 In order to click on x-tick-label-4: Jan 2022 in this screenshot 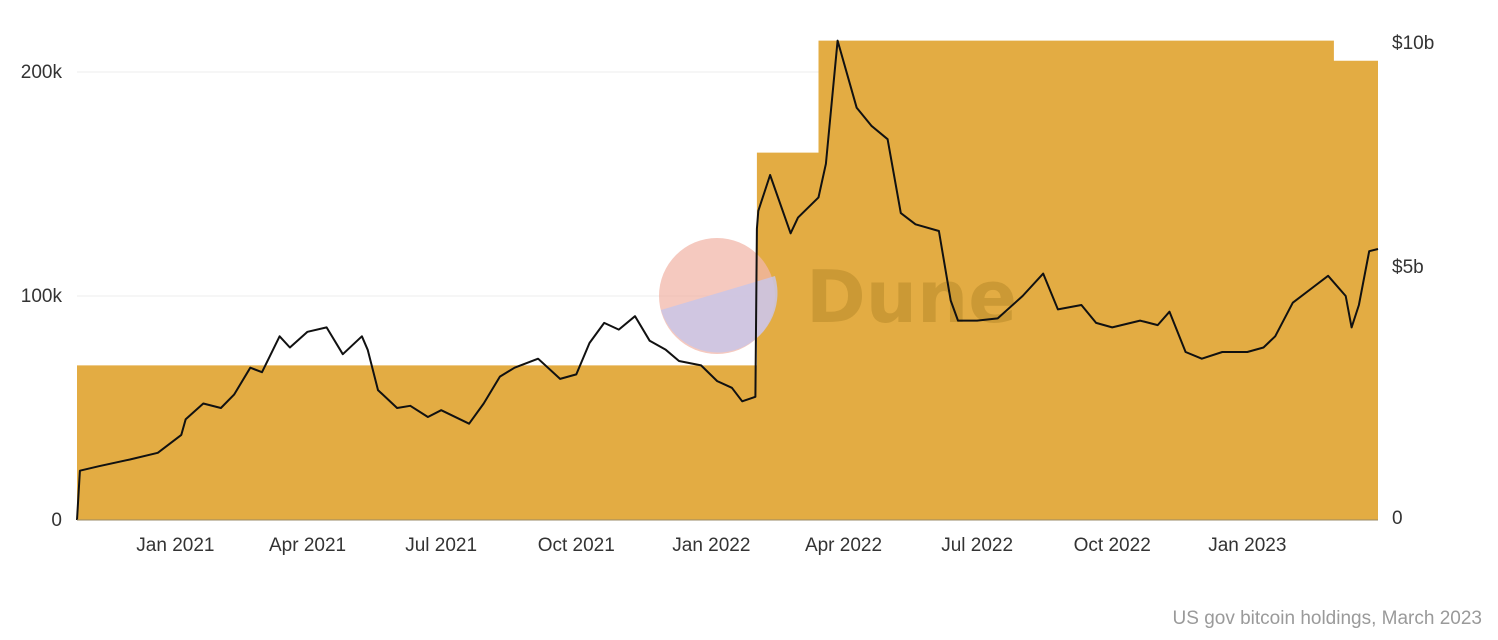, I will do `click(711, 545)`.